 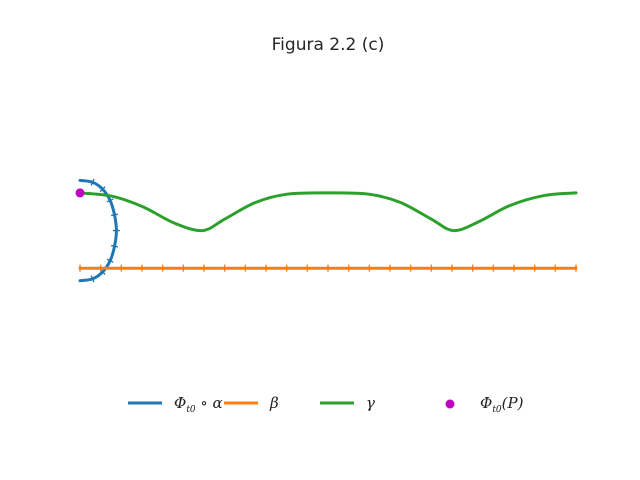 I want to click on legend-label-1: Φt0 ∘ α, so click(x=198, y=404).